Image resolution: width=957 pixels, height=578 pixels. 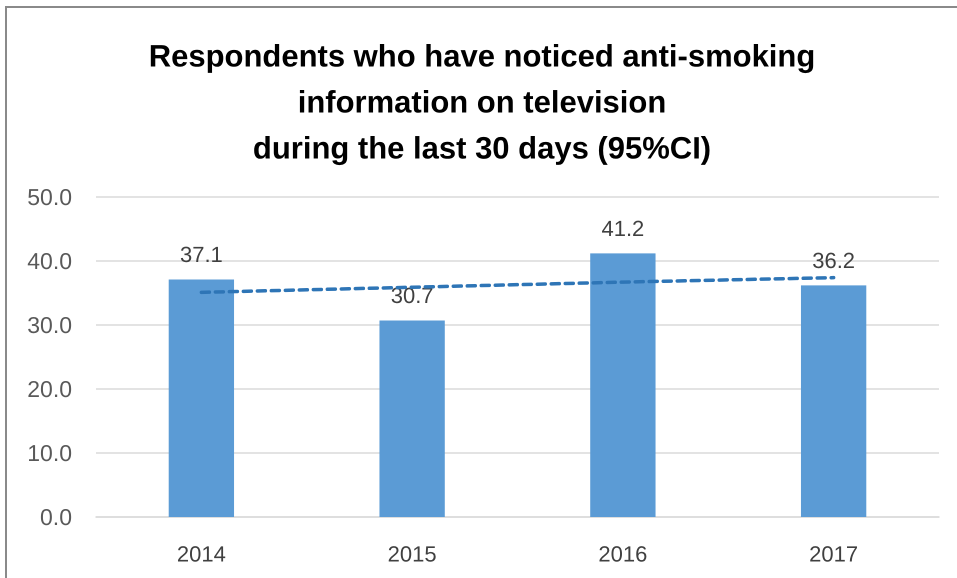 What do you see at coordinates (49, 325) in the screenshot?
I see `y-tick-label: 30.0` at bounding box center [49, 325].